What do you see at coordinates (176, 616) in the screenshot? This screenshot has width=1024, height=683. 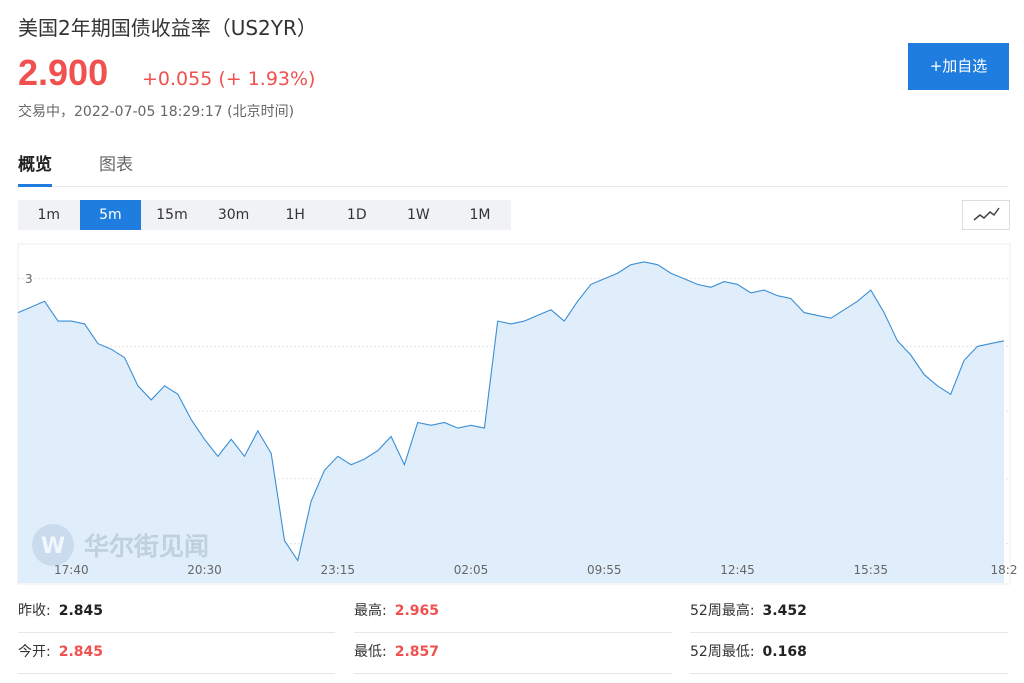 I see `stats-cell: 昨收: 2.845` at bounding box center [176, 616].